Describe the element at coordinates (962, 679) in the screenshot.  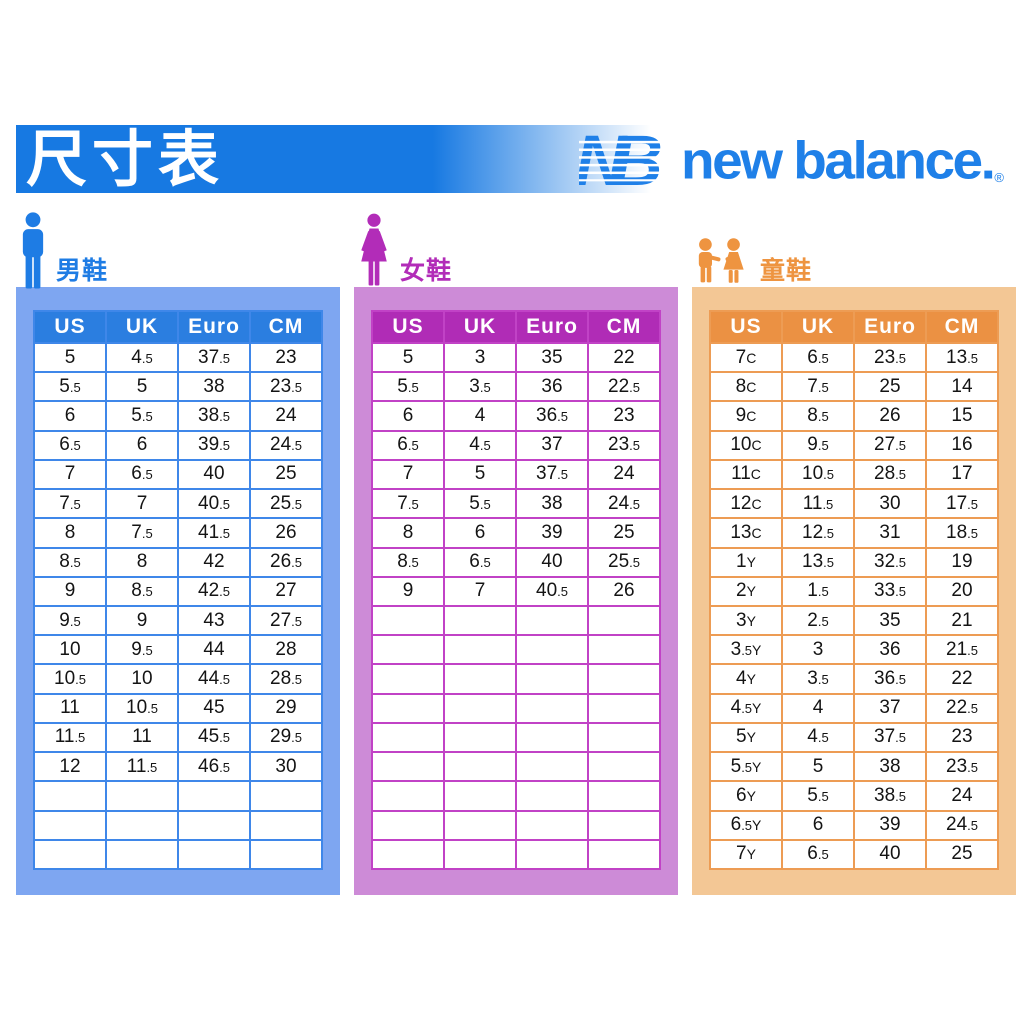
I see `size-cell: 22` at that location.